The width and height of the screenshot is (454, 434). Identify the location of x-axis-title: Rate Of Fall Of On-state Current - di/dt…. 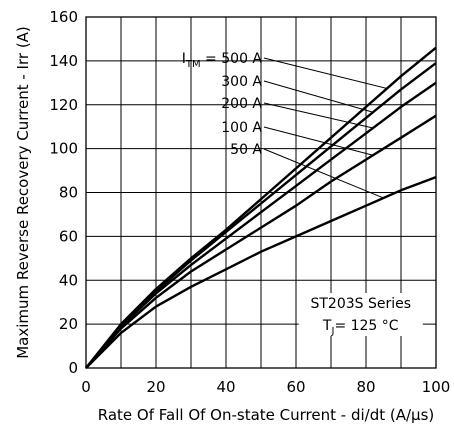
(266, 415).